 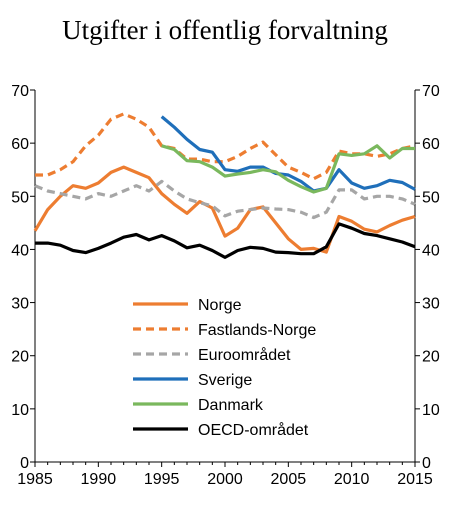 I want to click on y-tick-label-left: 70, so click(x=20, y=91).